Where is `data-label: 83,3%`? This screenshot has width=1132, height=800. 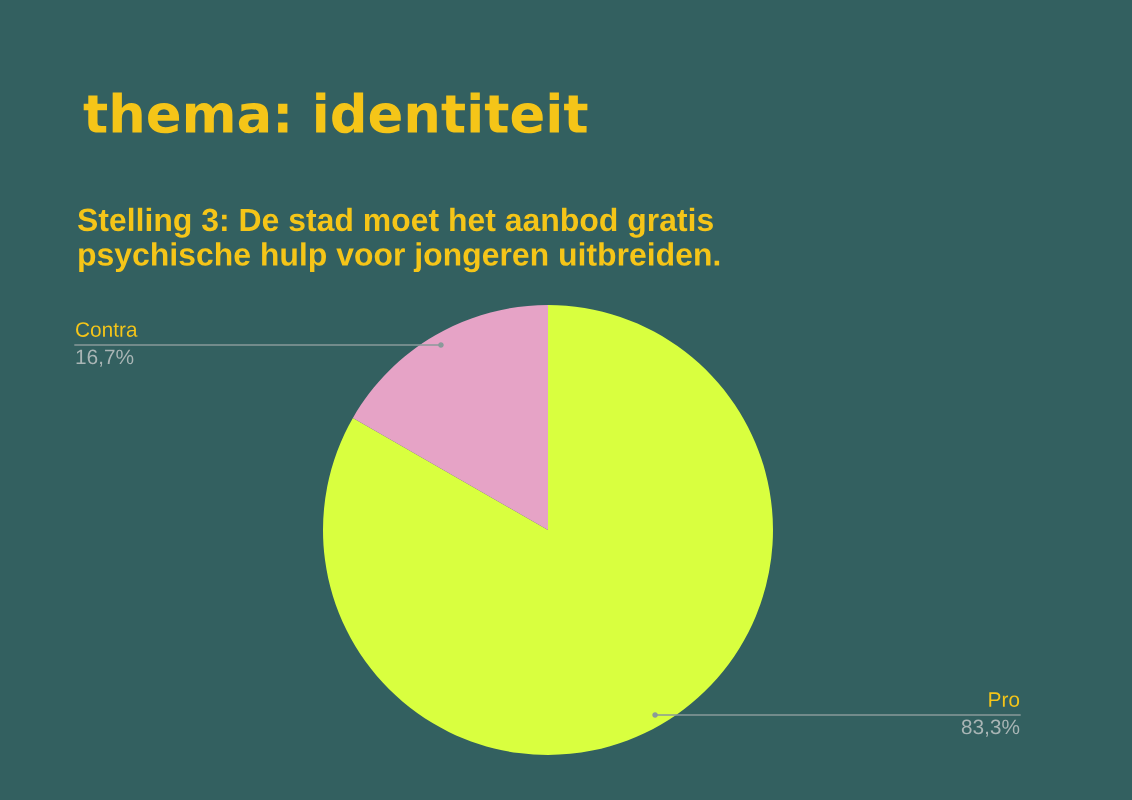
data-label: 83,3% is located at coordinates (990, 728).